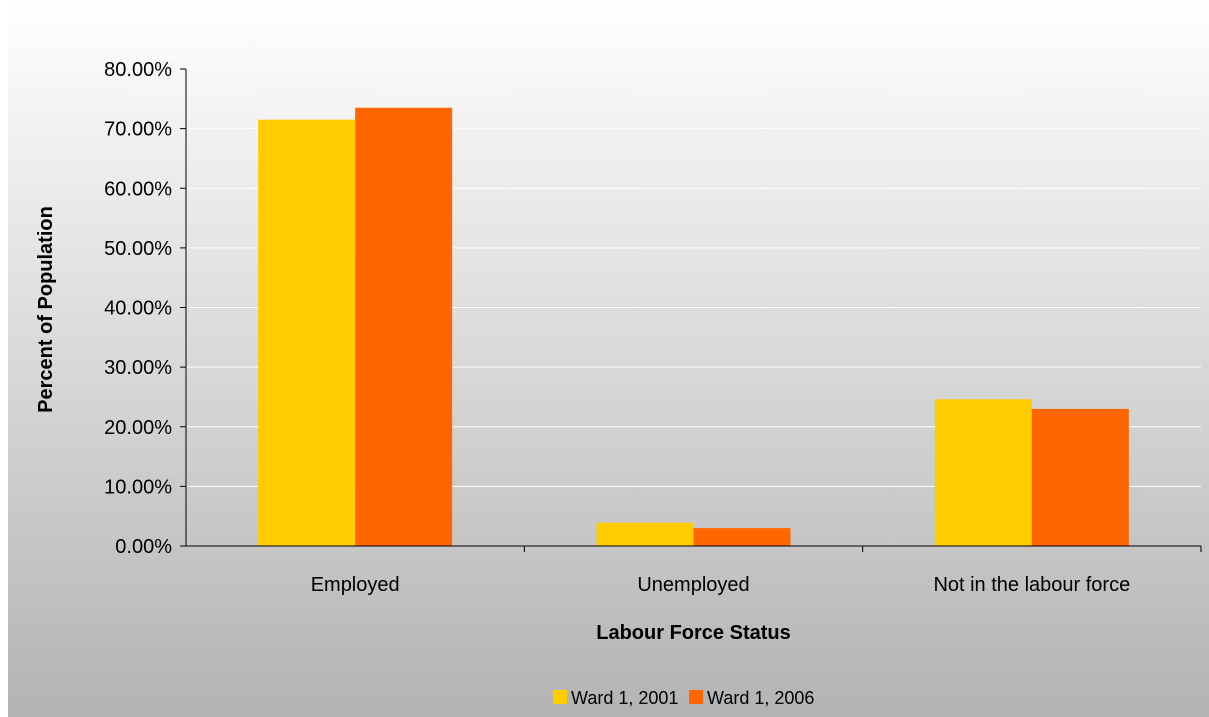 This screenshot has height=717, width=1209. I want to click on y-tick-label: 60.00%, so click(138, 189).